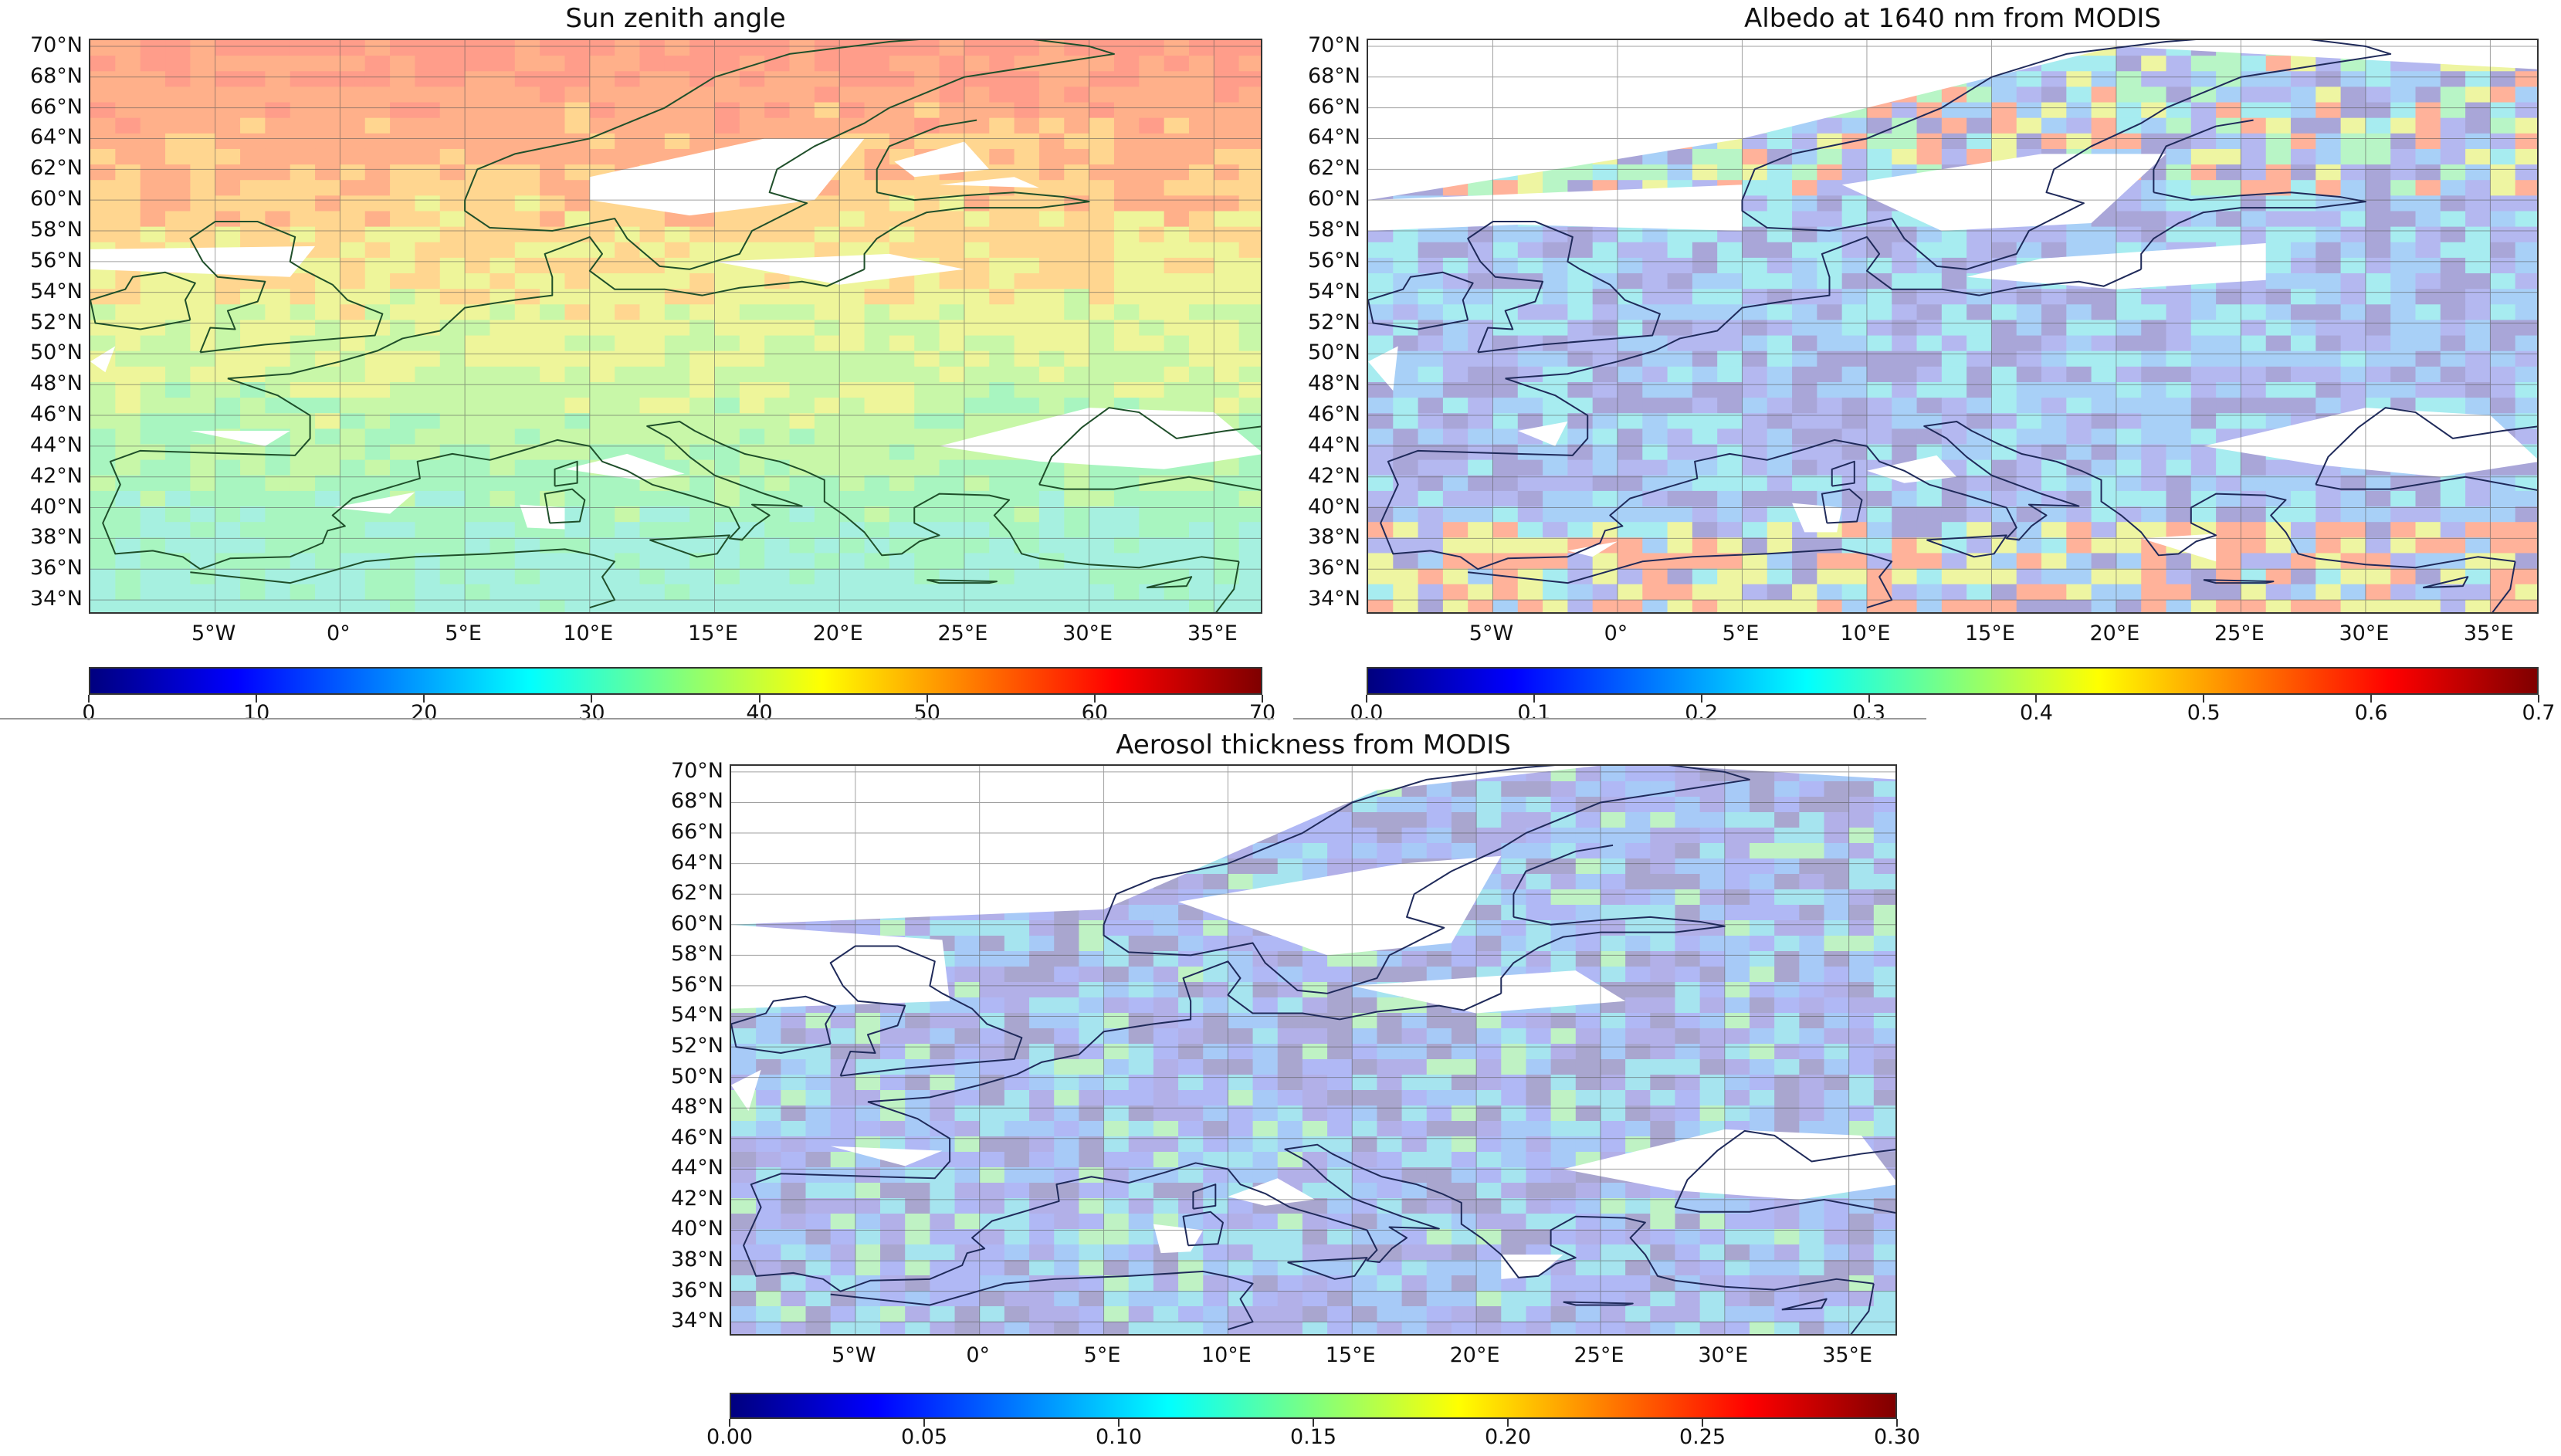  Describe the element at coordinates (464, 633) in the screenshot. I see `longitude-tick-label: 5°E` at that location.